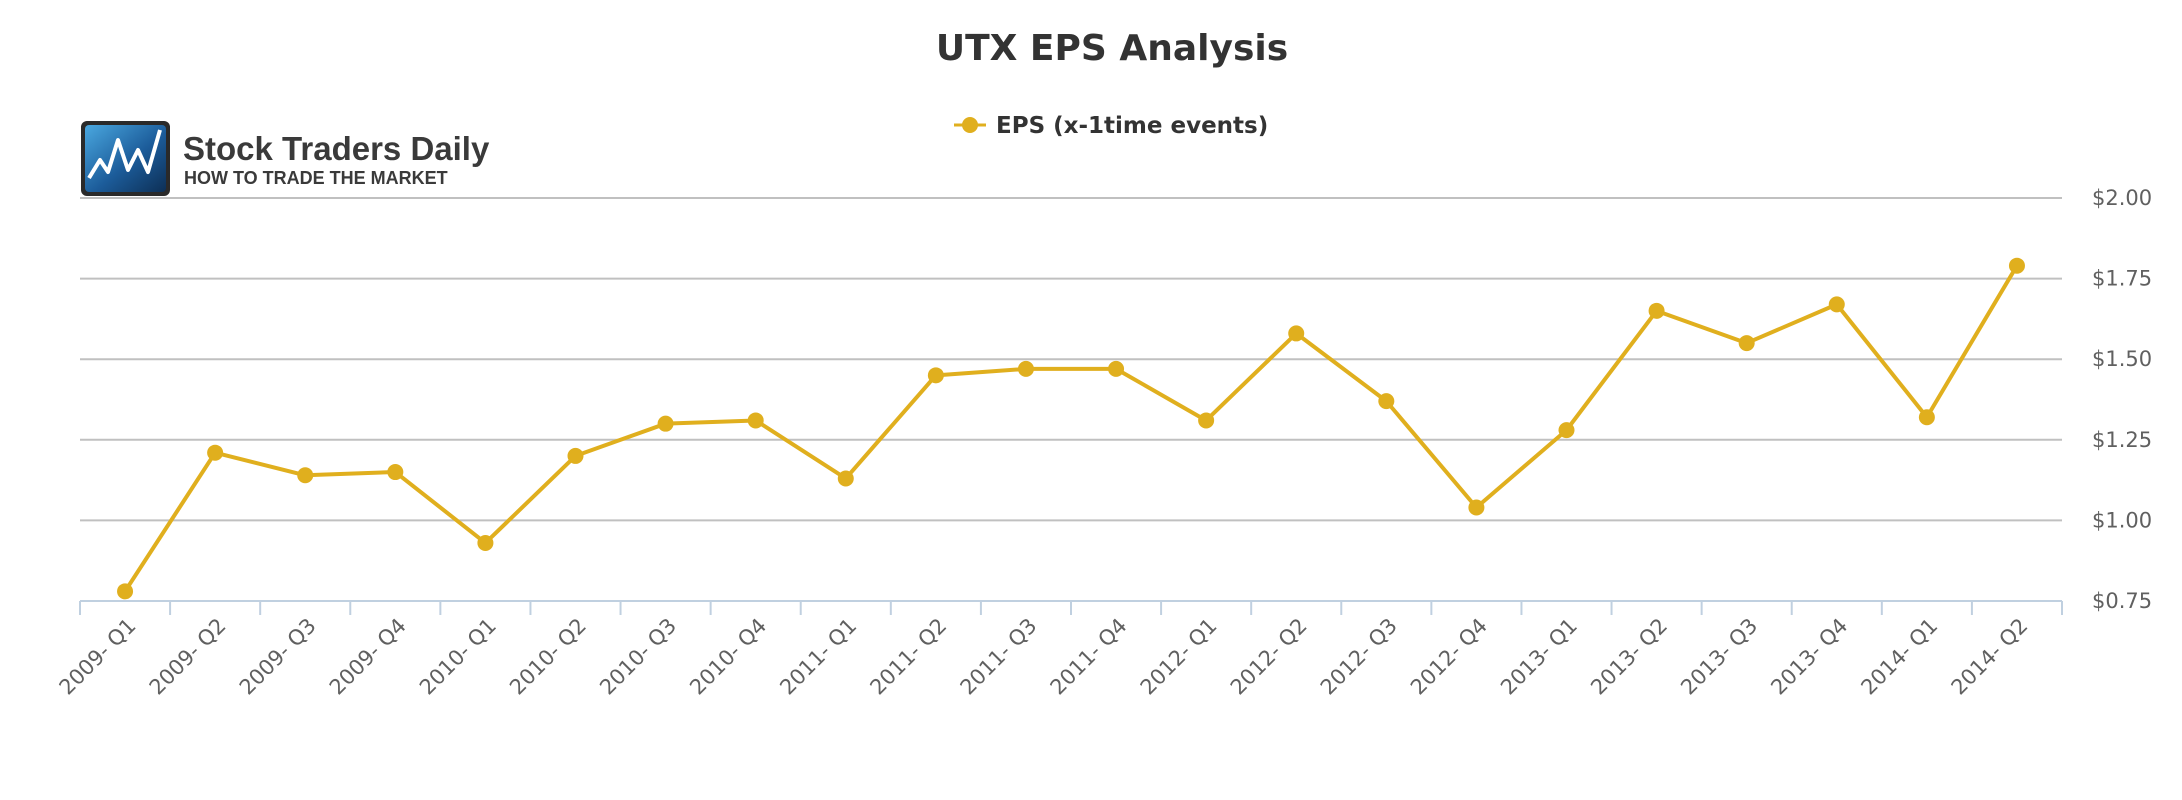 Image resolution: width=2182 pixels, height=800 pixels. What do you see at coordinates (1089, 657) in the screenshot?
I see `x-tick-label: 2011- Q4` at bounding box center [1089, 657].